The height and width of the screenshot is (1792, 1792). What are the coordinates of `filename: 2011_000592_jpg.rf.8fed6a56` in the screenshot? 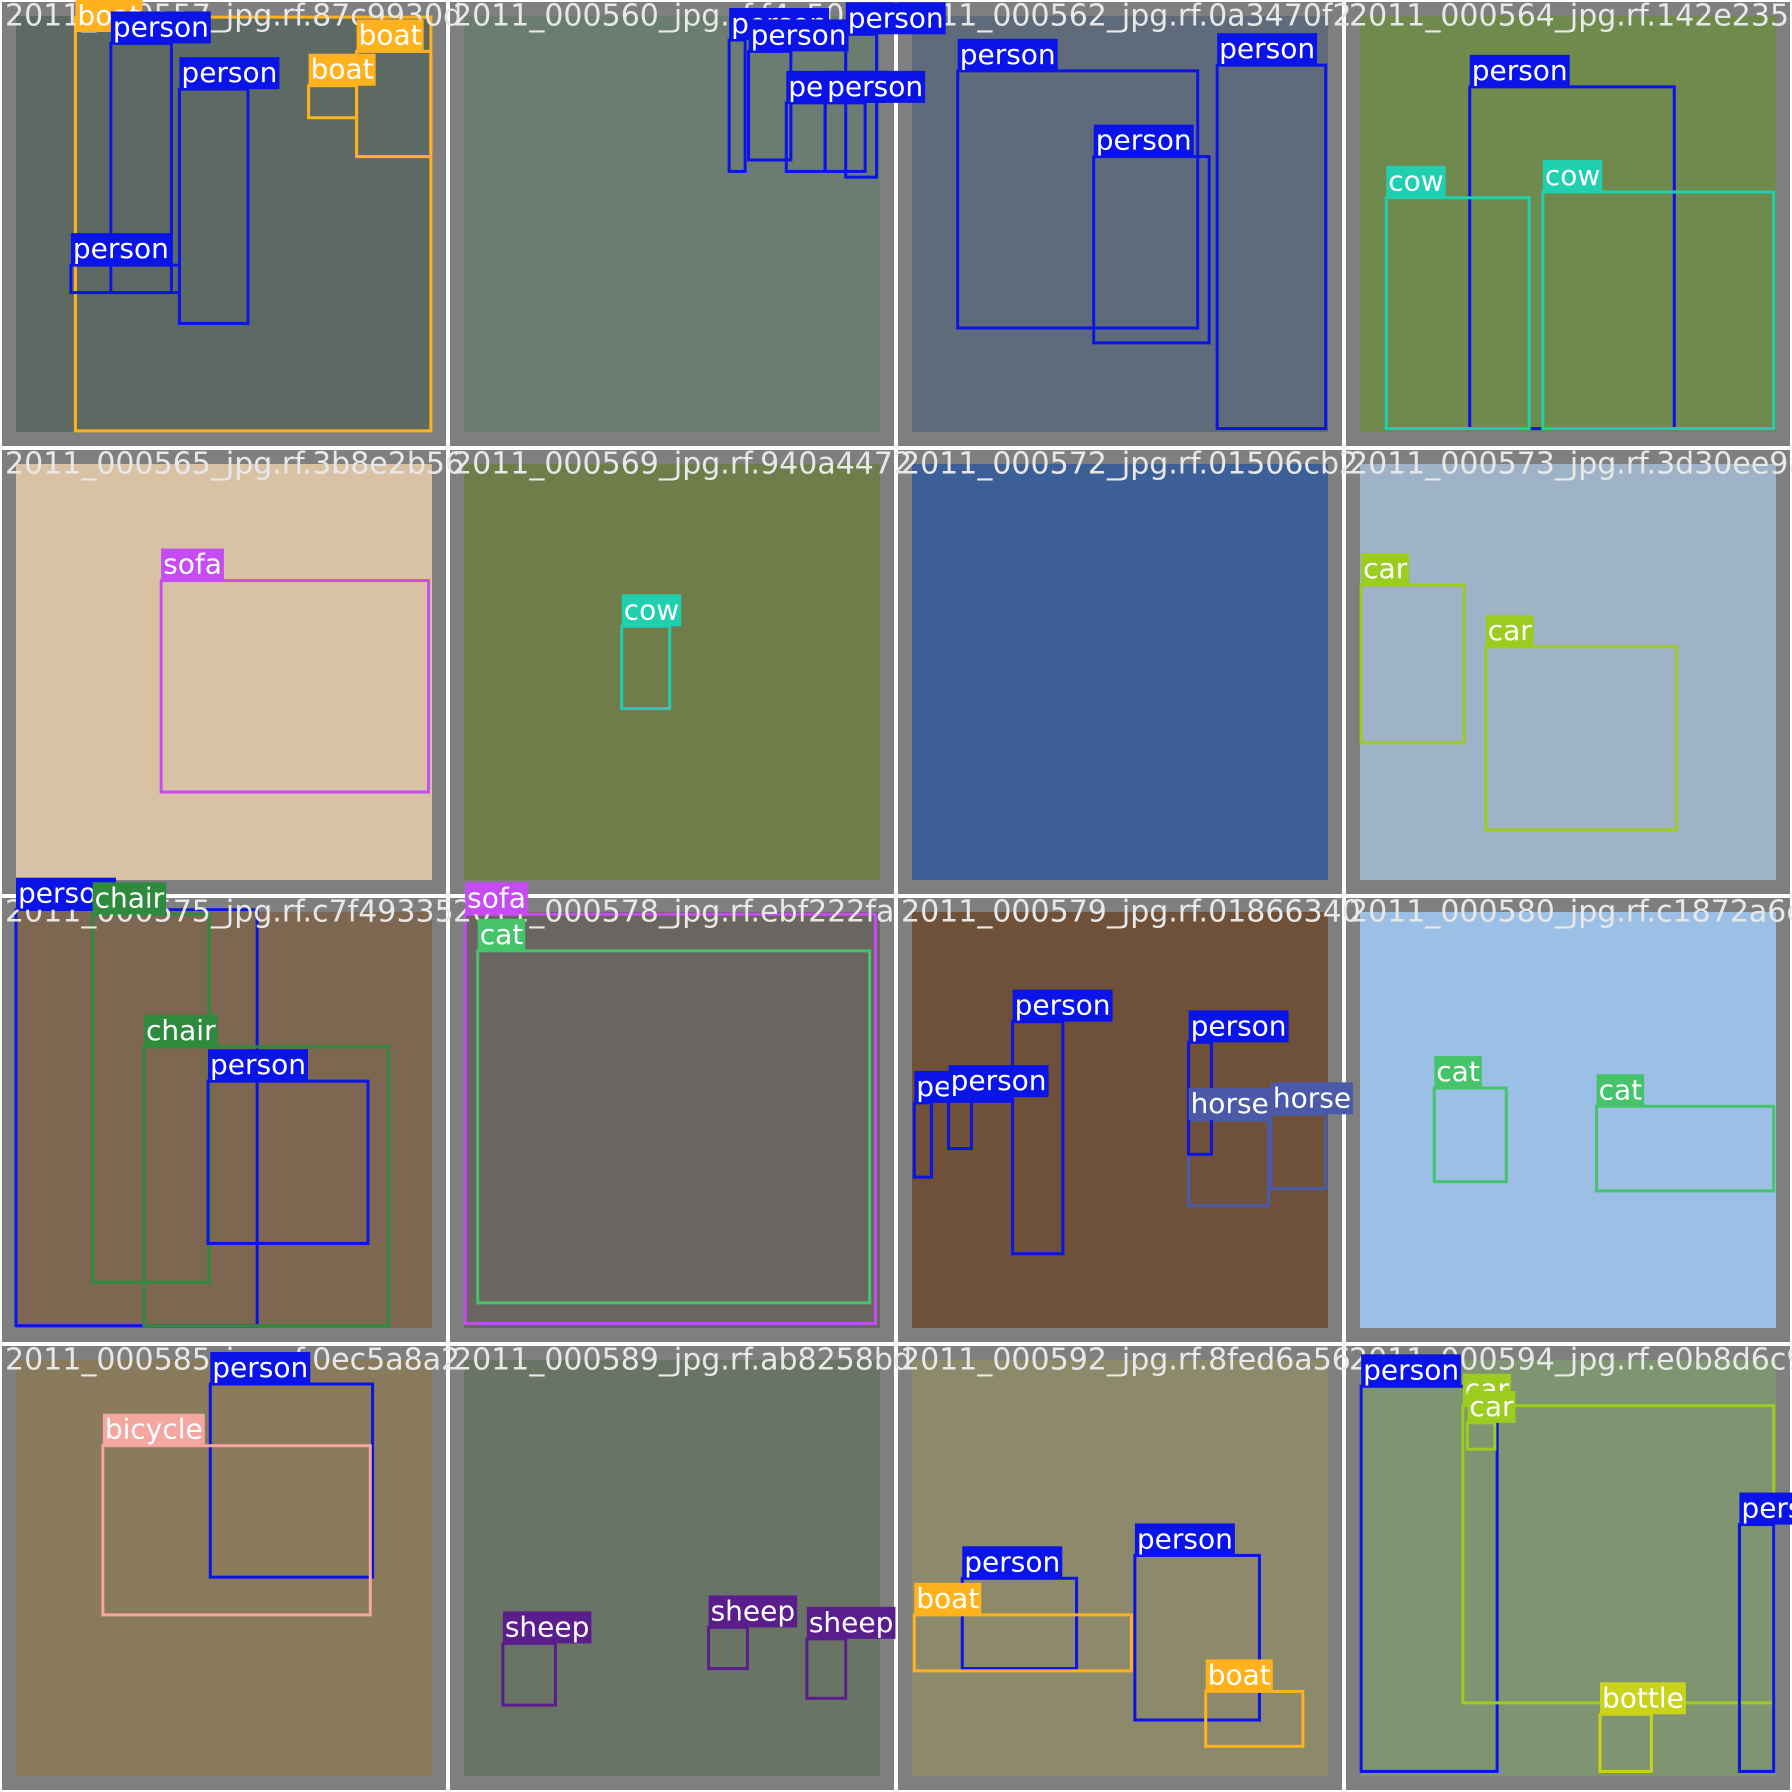 It's located at (1126, 1360).